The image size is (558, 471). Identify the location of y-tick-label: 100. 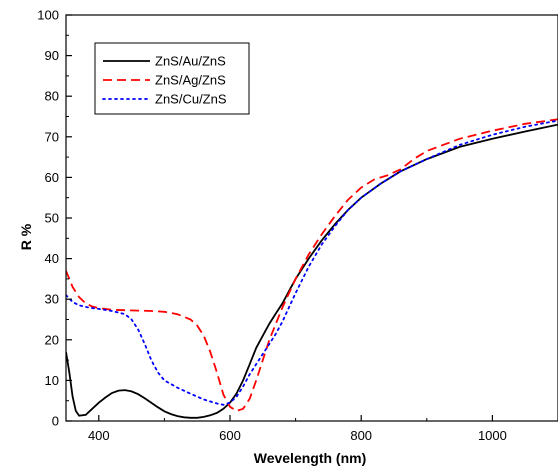
(48, 15).